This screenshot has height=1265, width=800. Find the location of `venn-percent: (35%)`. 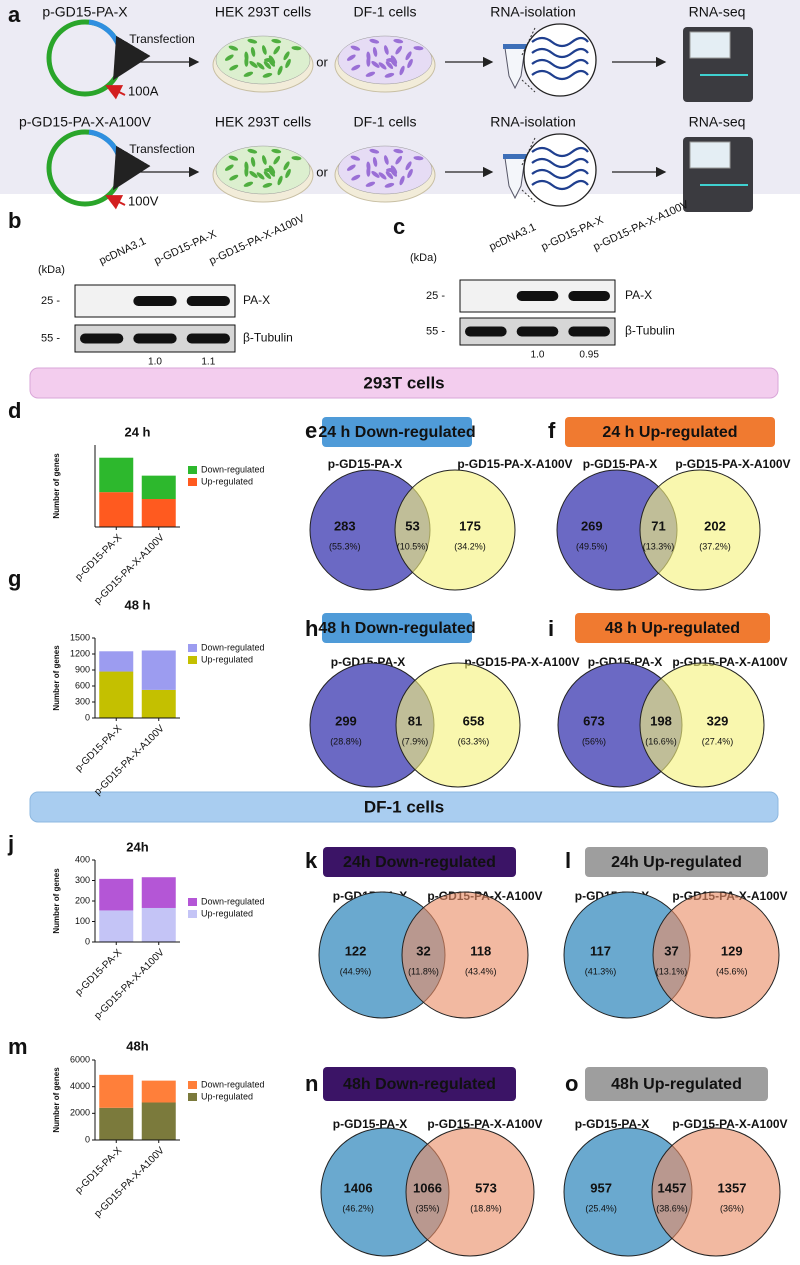

venn-percent: (35%) is located at coordinates (427, 1208).